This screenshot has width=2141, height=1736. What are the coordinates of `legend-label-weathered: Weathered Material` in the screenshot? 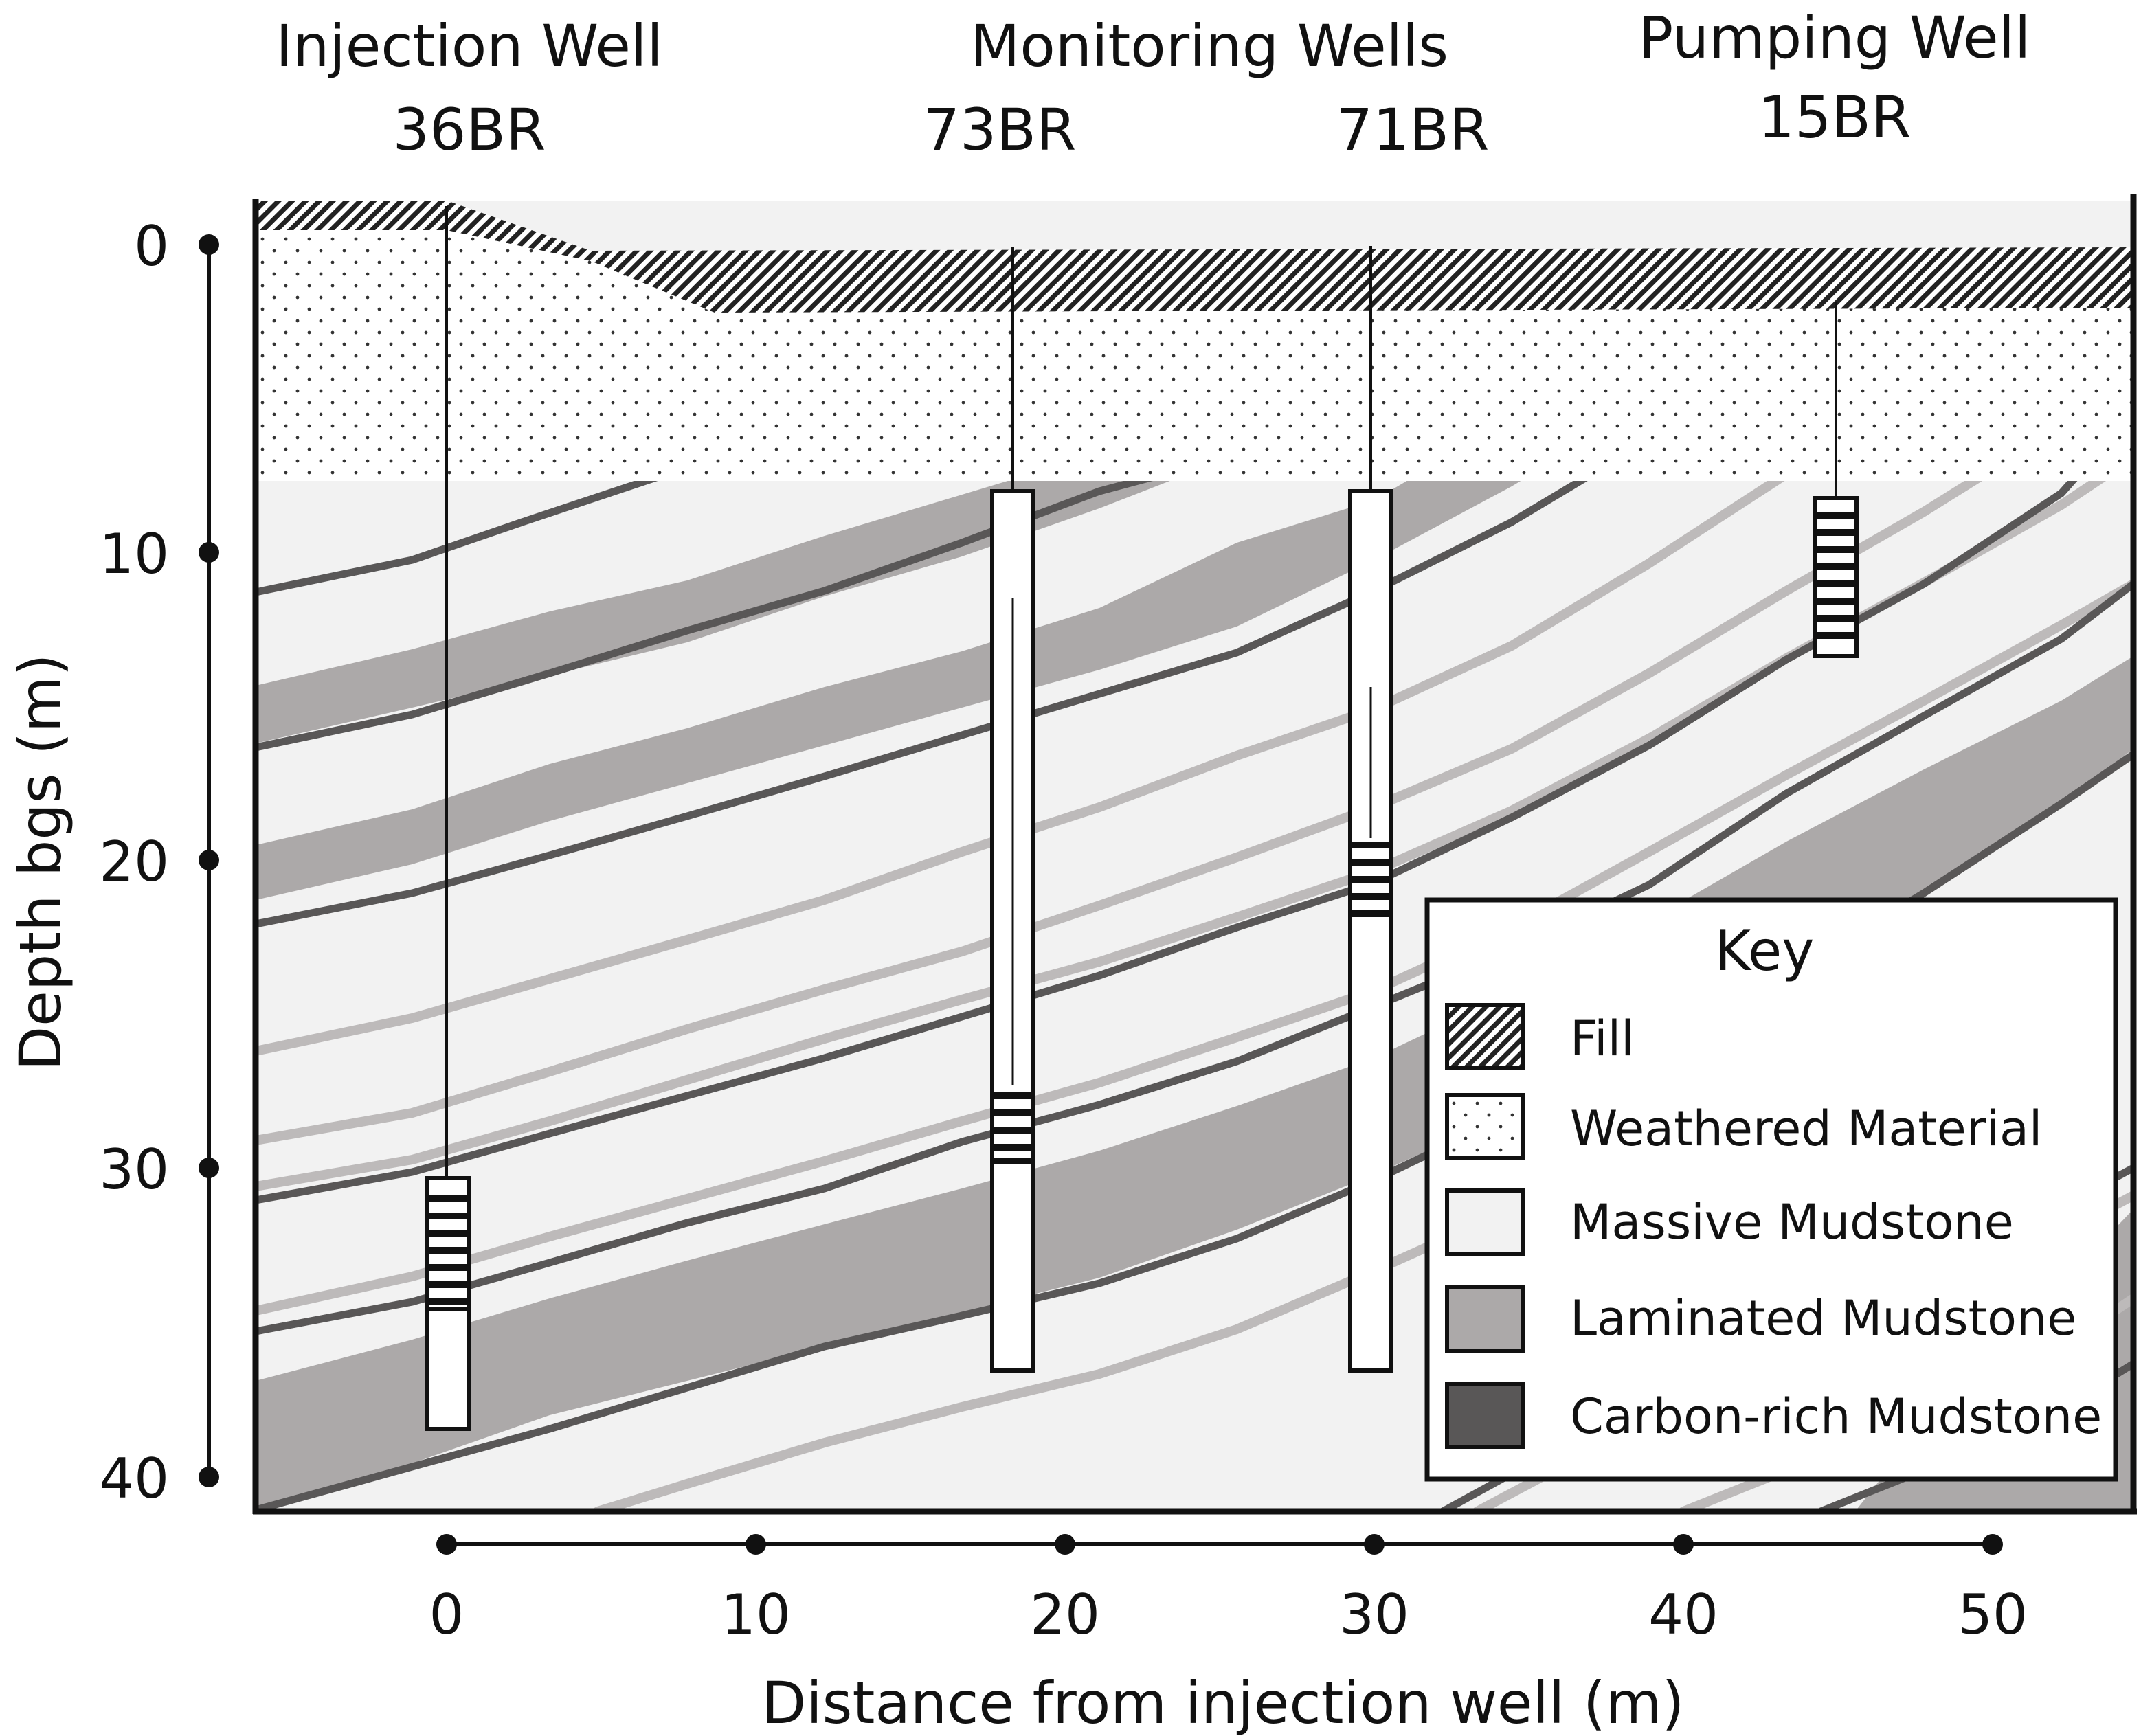 It's located at (1806, 1129).